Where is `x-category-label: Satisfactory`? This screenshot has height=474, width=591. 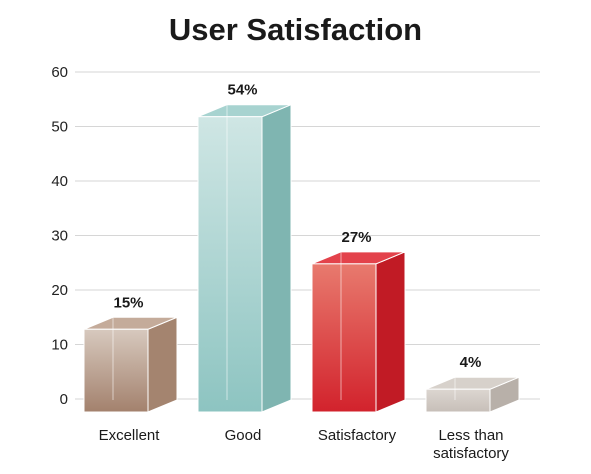
x-category-label: Satisfactory is located at coordinates (357, 435).